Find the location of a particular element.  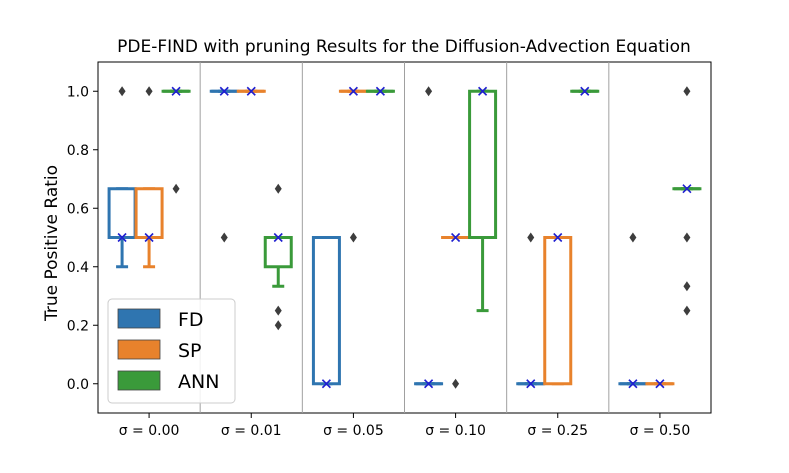

x-tick-label: σ = 0.01 is located at coordinates (251, 431).